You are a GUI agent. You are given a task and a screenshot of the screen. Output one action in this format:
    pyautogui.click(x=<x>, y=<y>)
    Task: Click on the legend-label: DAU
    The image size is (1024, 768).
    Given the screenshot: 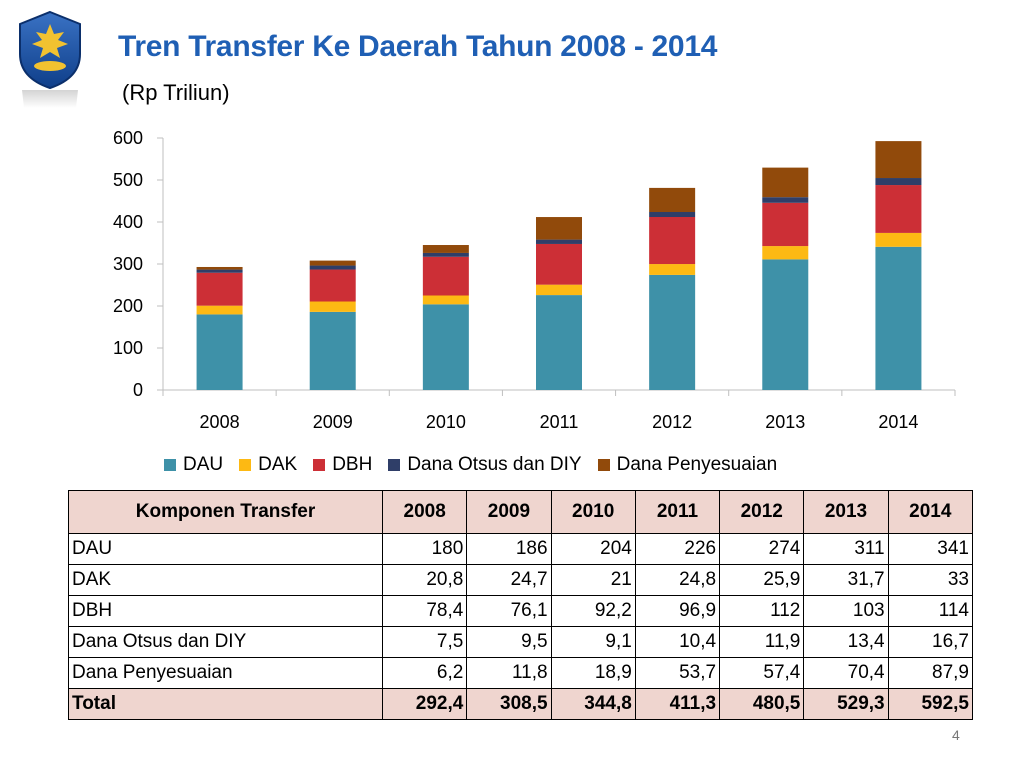 What is the action you would take?
    pyautogui.click(x=203, y=464)
    